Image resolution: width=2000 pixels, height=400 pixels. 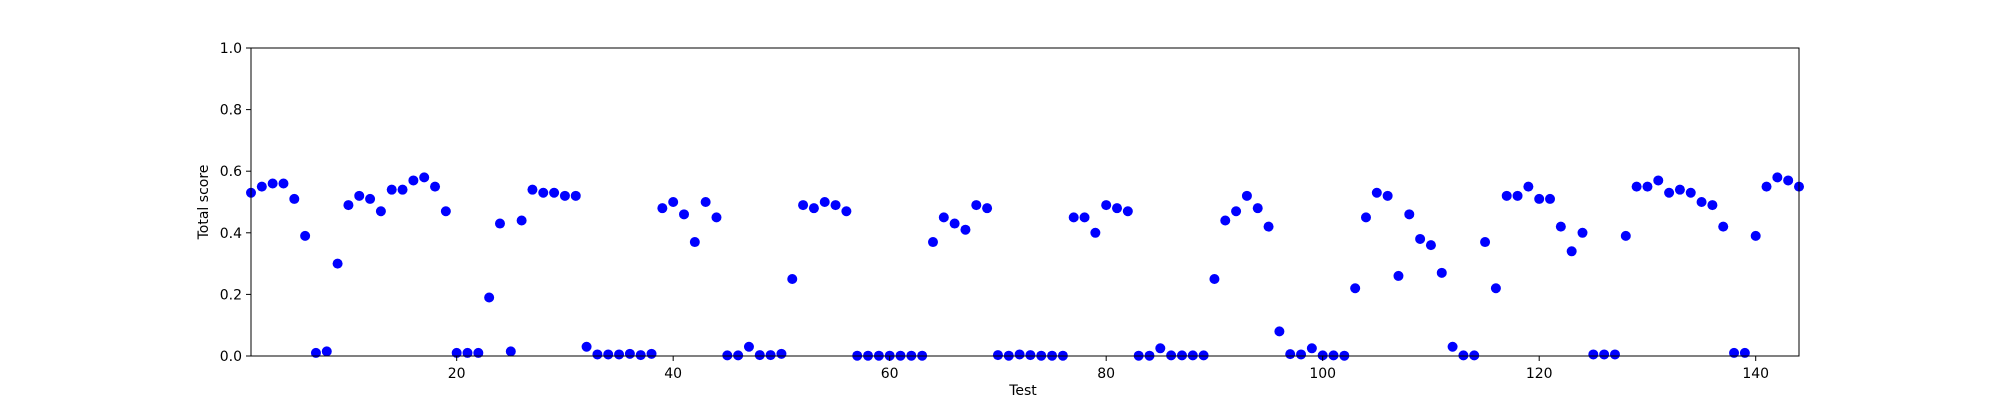 I want to click on x-tick-label: 100, so click(x=1322, y=374).